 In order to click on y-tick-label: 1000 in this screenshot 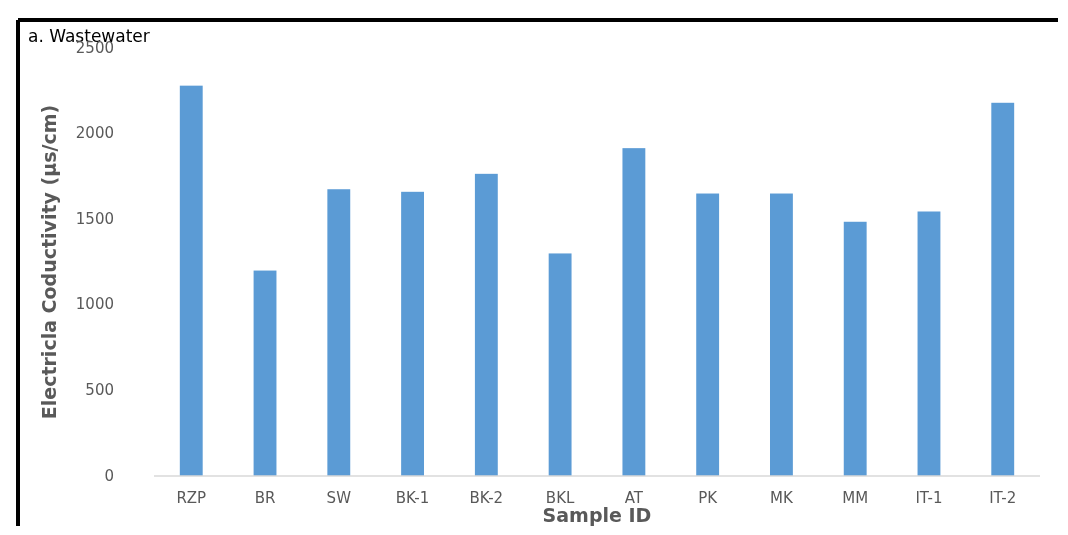, I will do `click(94, 304)`.